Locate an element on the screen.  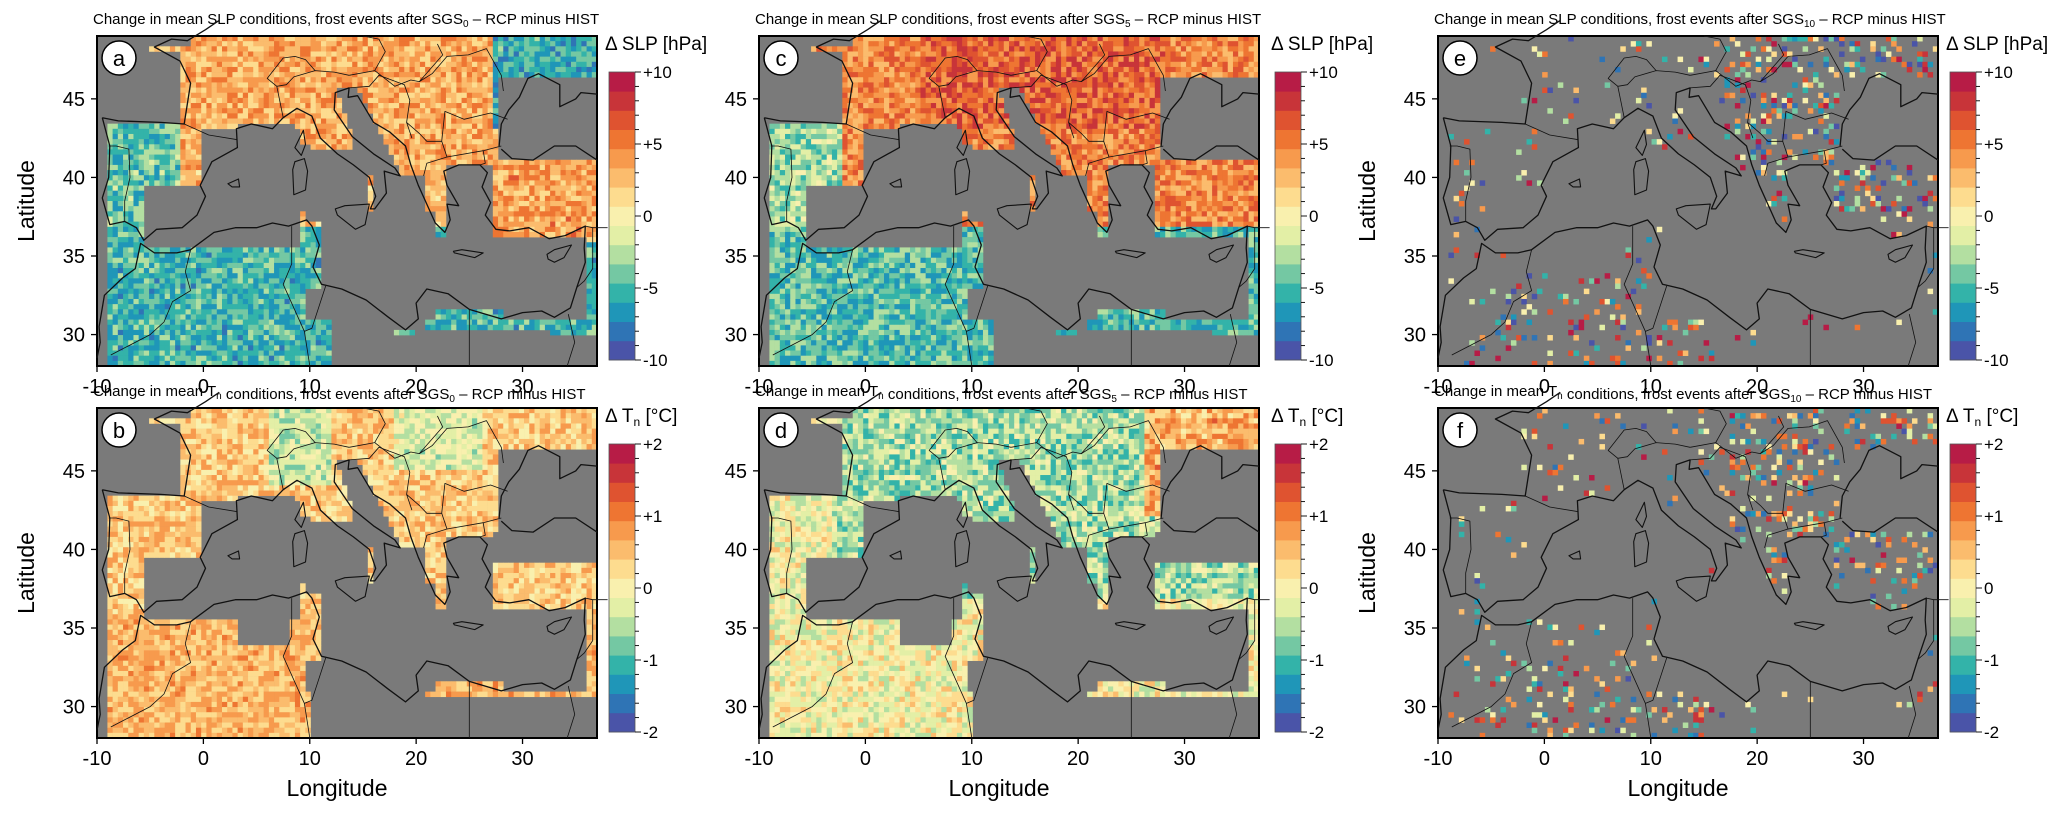
map-a is located at coordinates (347, 201).